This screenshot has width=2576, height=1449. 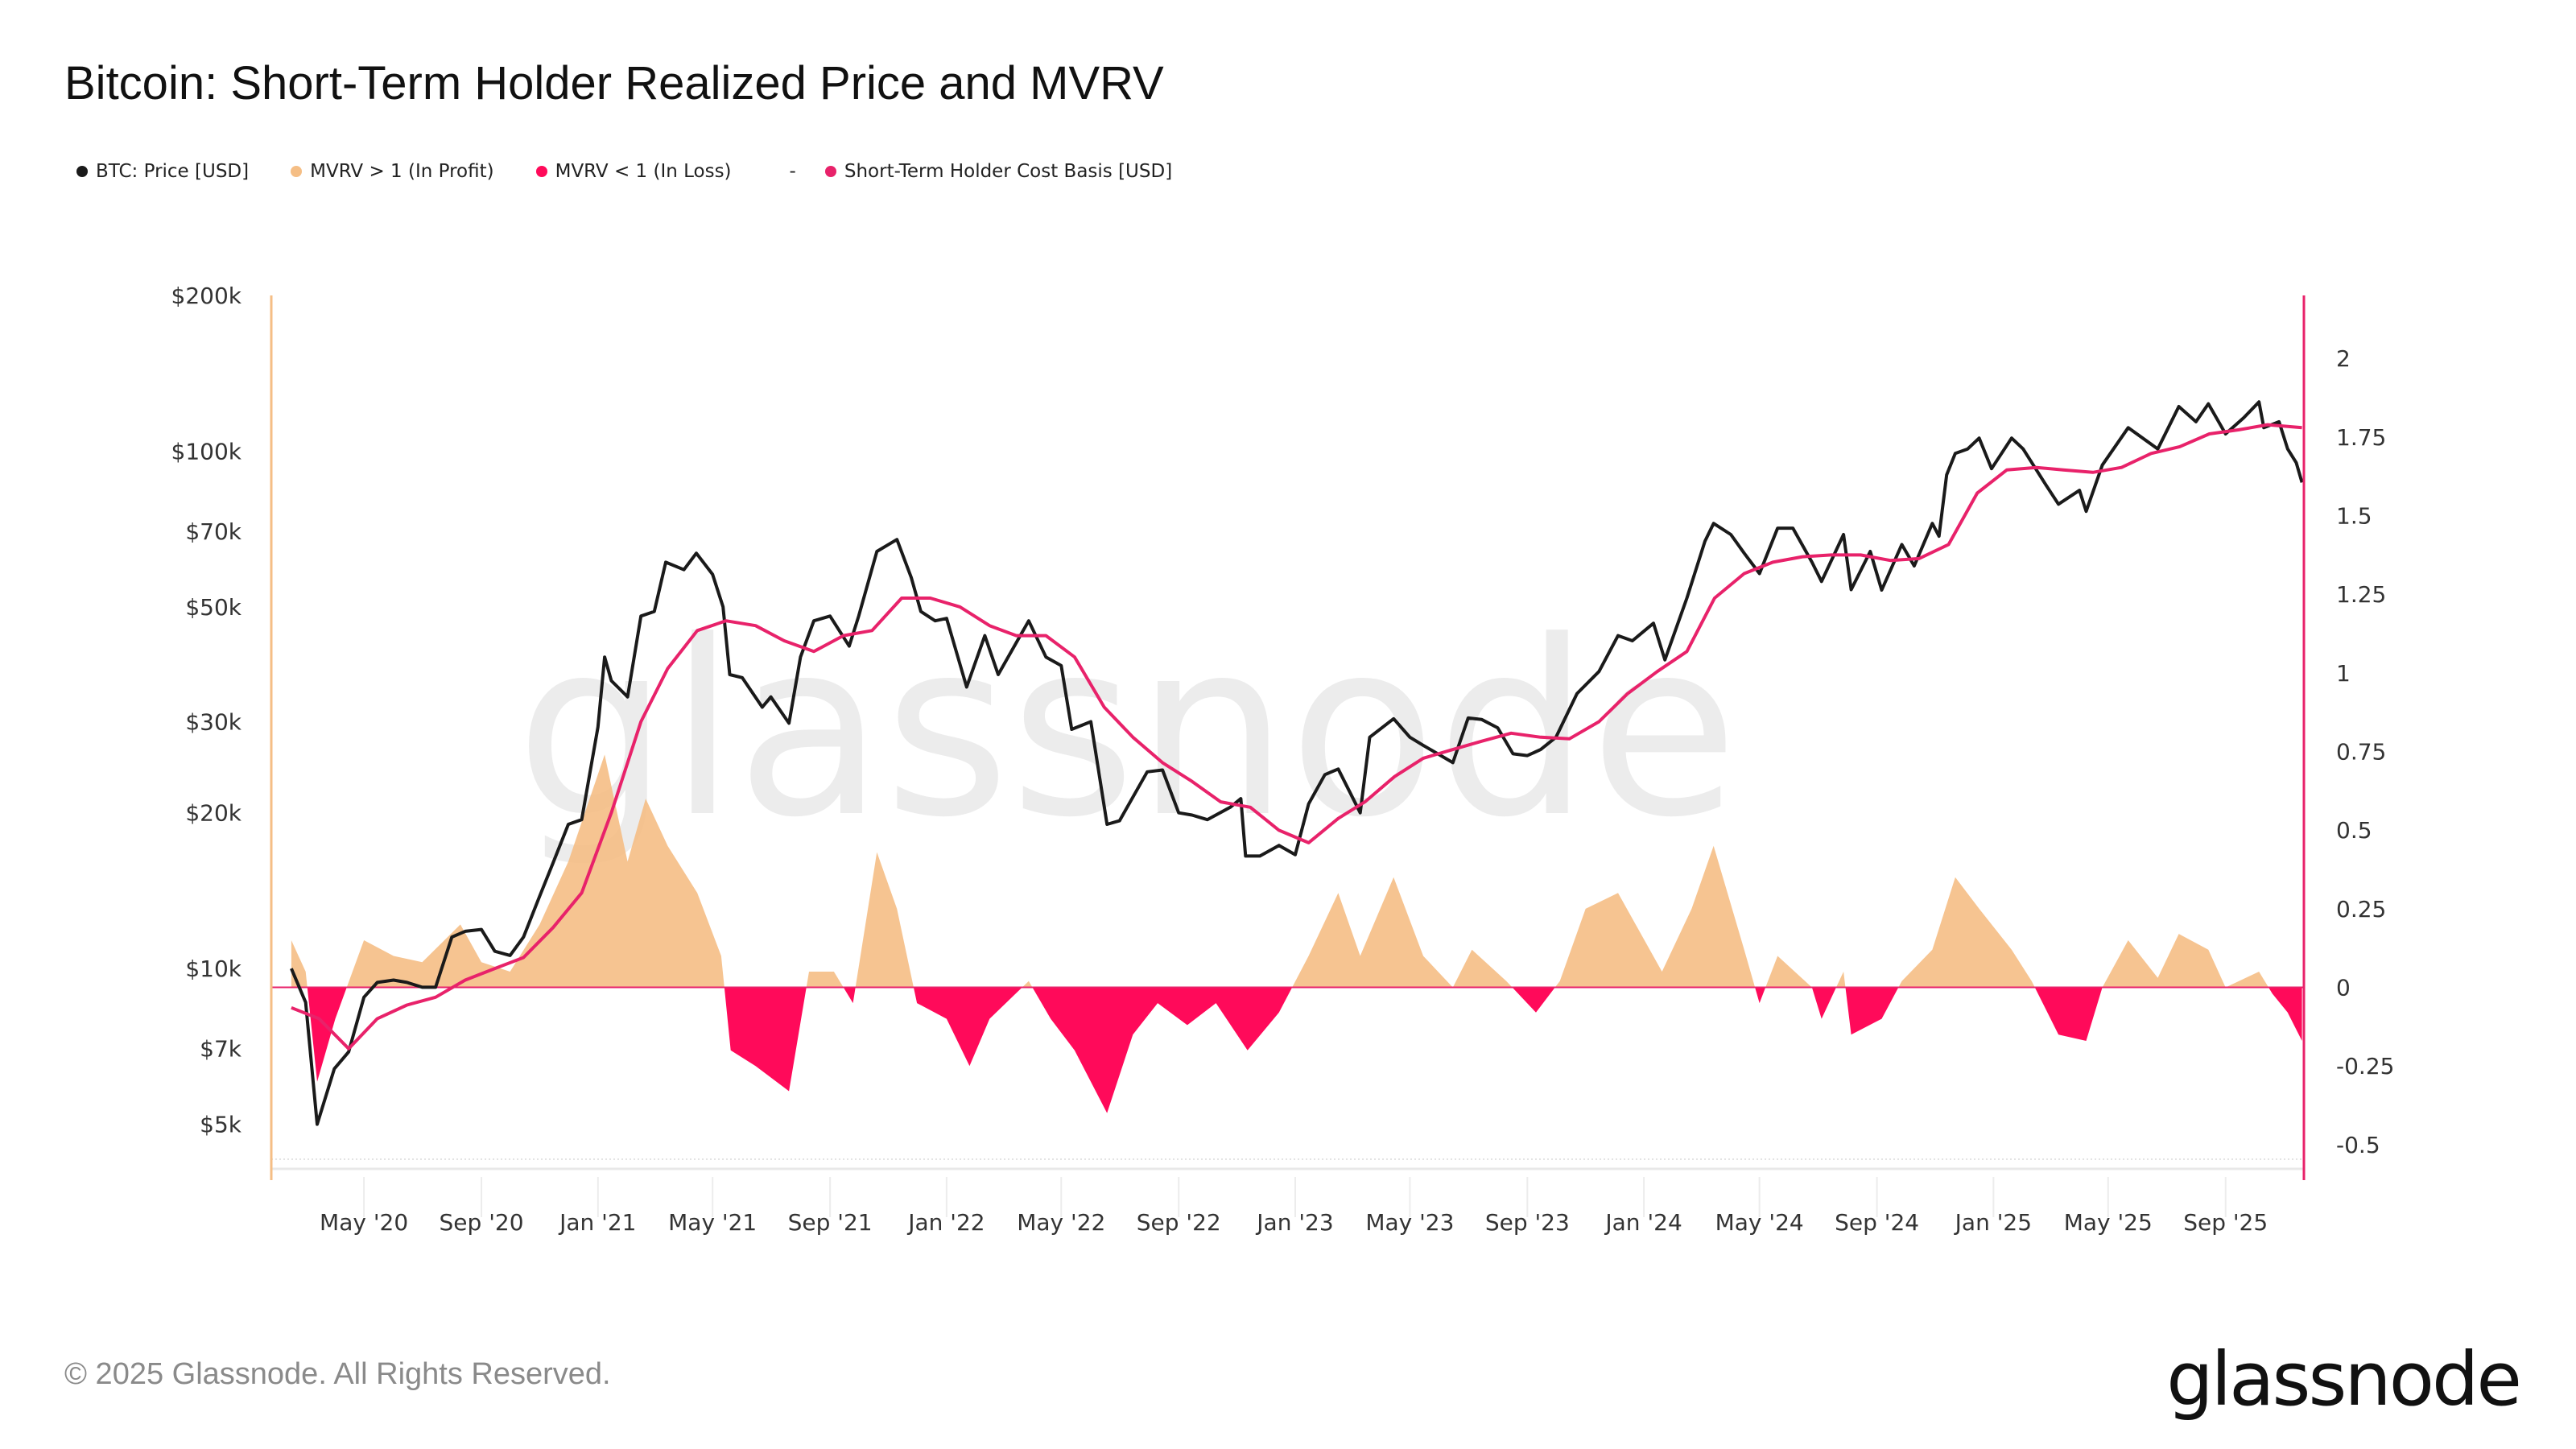 What do you see at coordinates (597, 1222) in the screenshot?
I see `x-tick-label: Jan '21` at bounding box center [597, 1222].